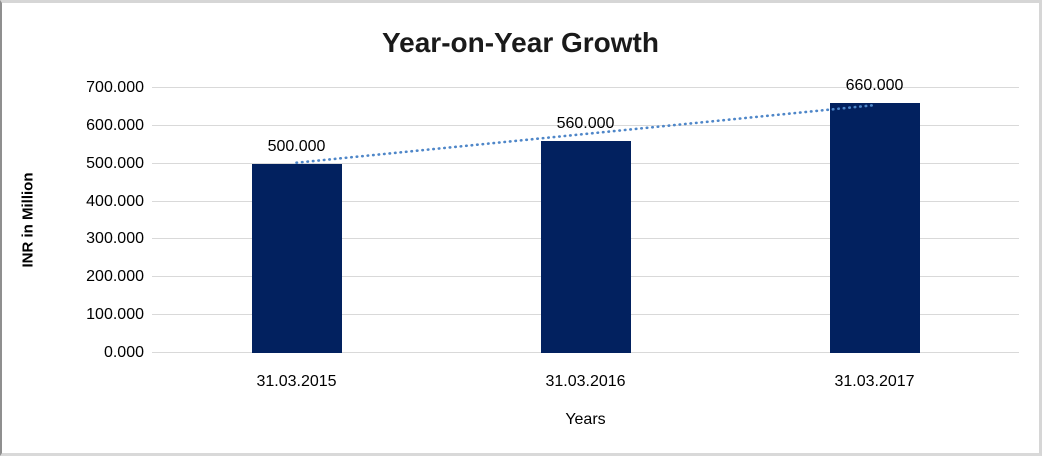 The width and height of the screenshot is (1042, 456). I want to click on y-axis-tick-label: 600.000, so click(115, 125).